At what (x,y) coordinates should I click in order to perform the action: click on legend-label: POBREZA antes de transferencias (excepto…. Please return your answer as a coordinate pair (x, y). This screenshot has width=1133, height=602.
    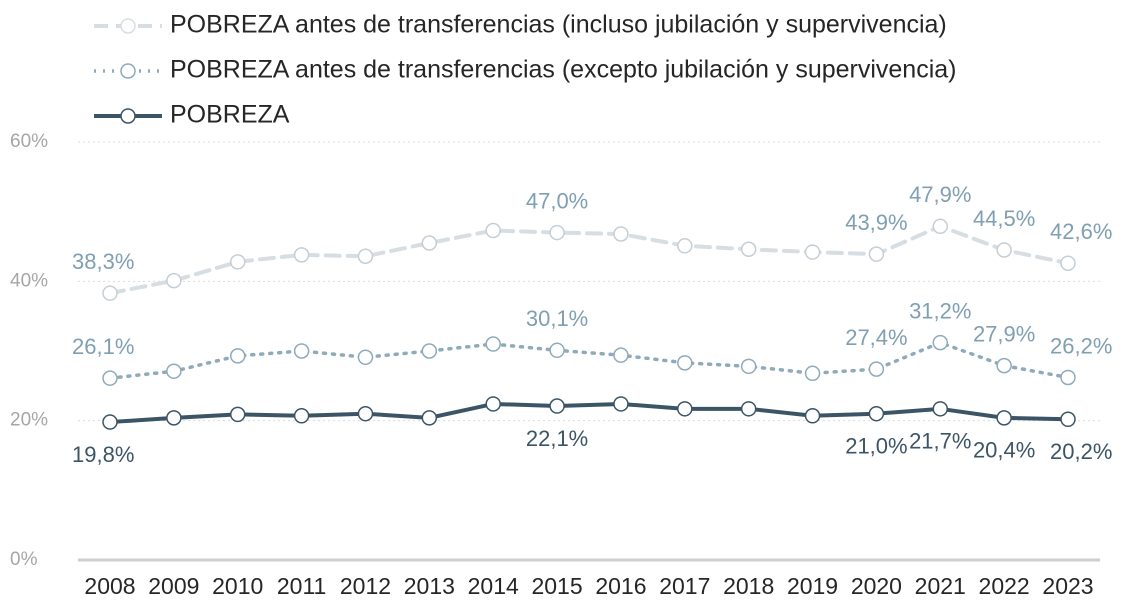
    Looking at the image, I should click on (563, 70).